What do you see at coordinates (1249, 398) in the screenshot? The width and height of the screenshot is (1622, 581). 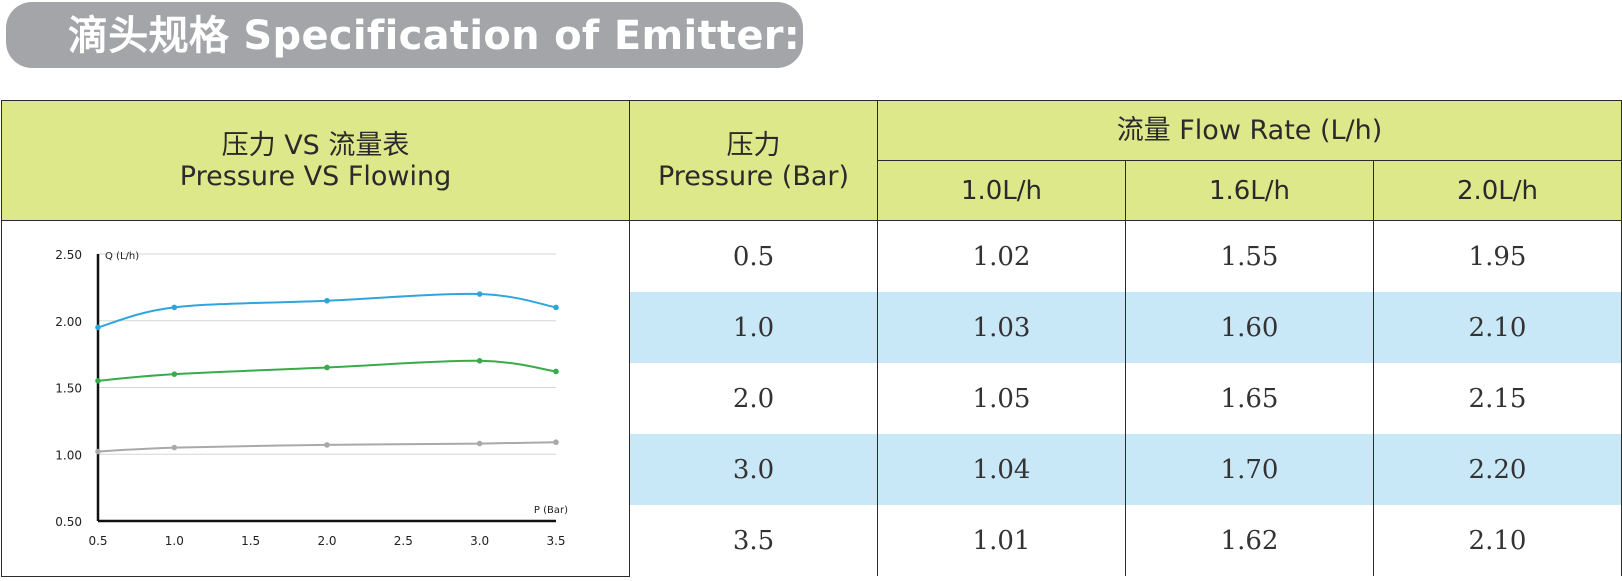 I see `flow-cell: 1.65` at bounding box center [1249, 398].